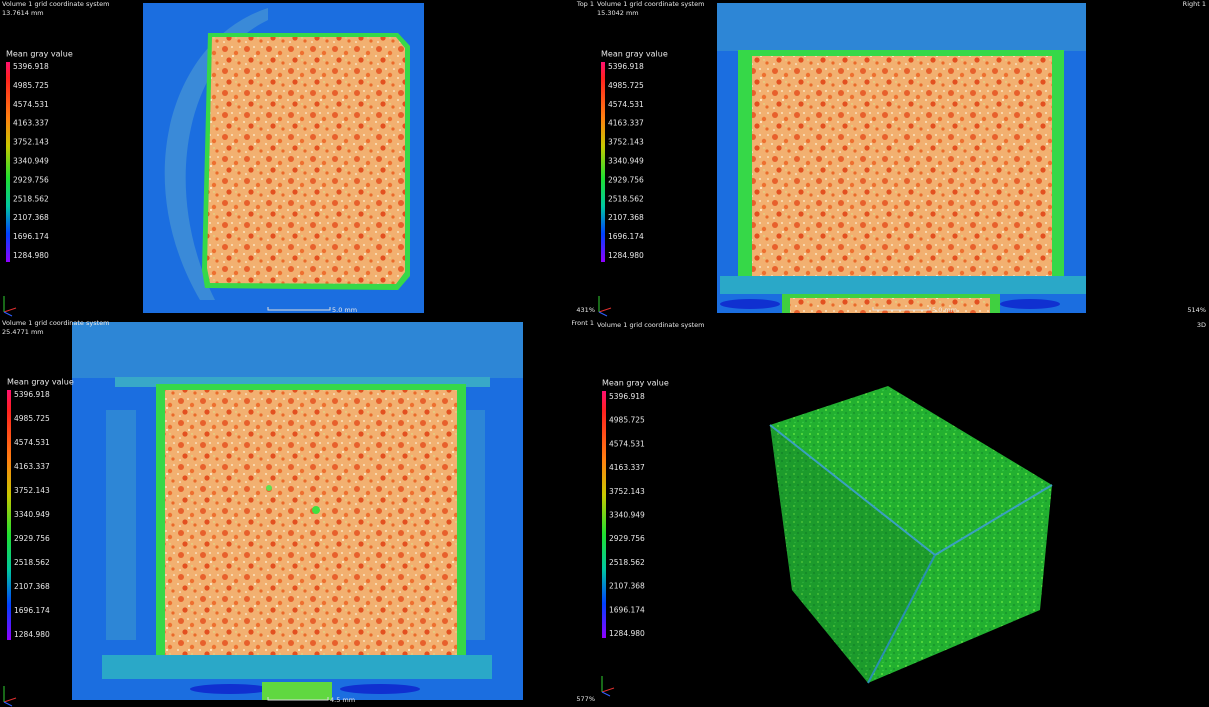 This screenshot has width=1209, height=707. I want to click on viewport-name: Top 1, so click(585, 4).